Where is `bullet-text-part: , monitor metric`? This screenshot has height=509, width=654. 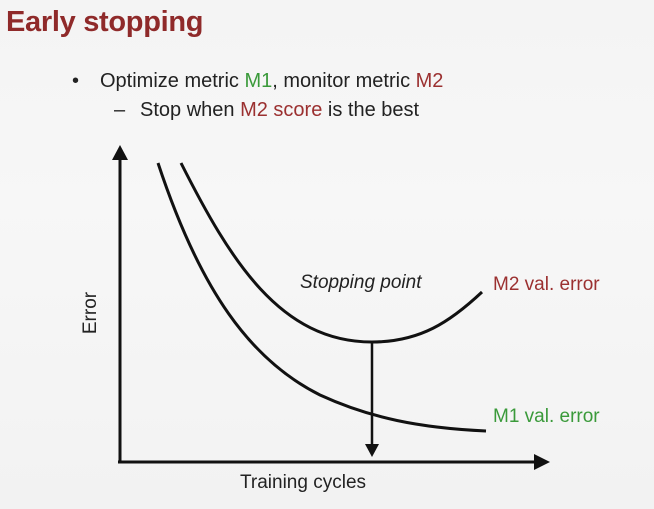 bullet-text-part: , monitor metric is located at coordinates (344, 81).